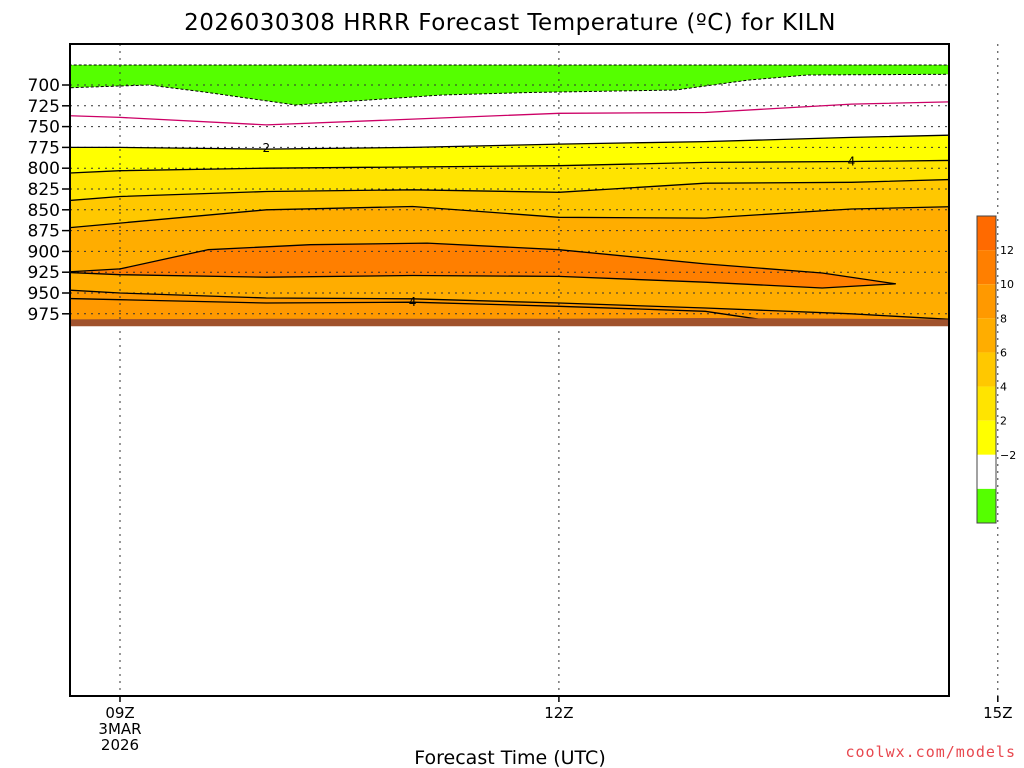  What do you see at coordinates (44, 273) in the screenshot?
I see `y-tick-label-925: 925` at bounding box center [44, 273].